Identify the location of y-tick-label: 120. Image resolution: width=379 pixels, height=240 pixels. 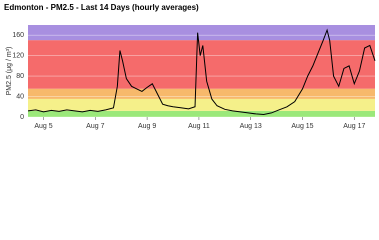
(18, 56).